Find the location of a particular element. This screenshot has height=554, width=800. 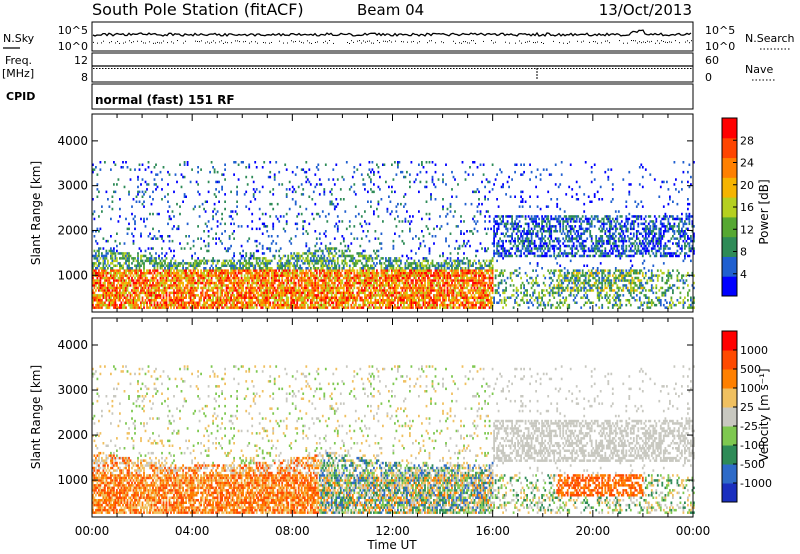

nave-tick-bottom: 0 is located at coordinates (708, 77).